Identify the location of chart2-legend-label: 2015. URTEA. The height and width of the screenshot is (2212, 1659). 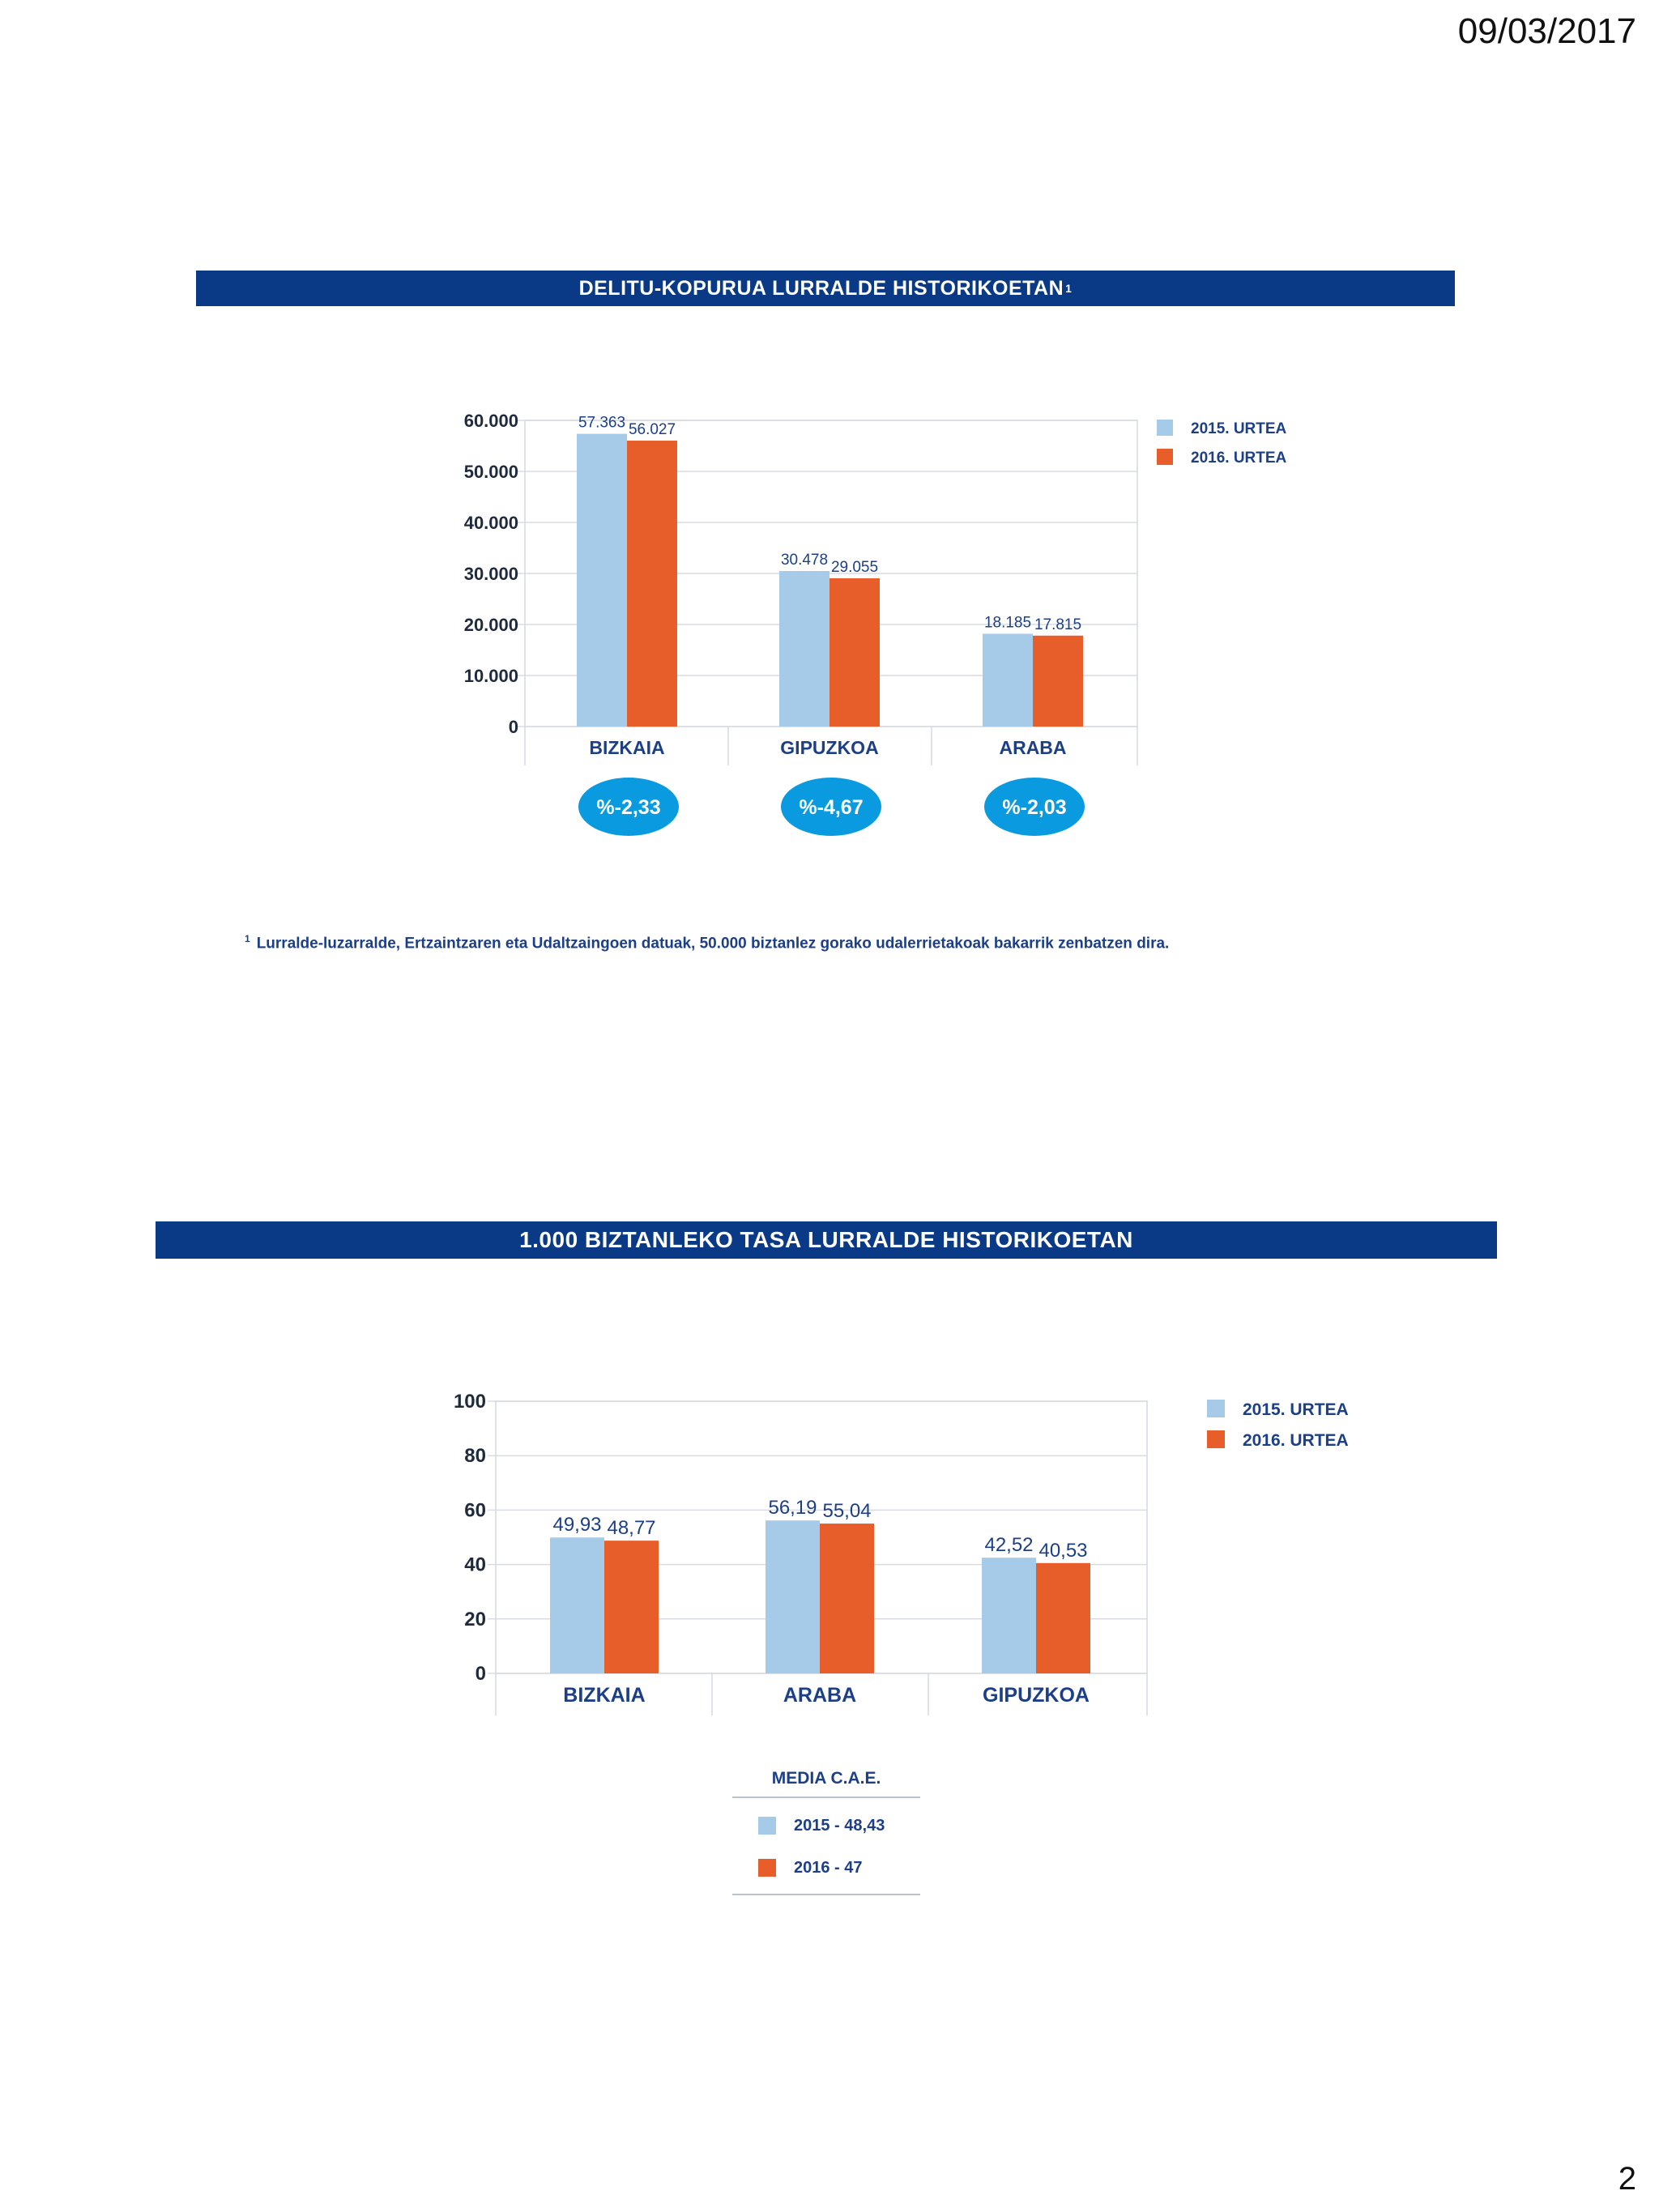
(1296, 1410).